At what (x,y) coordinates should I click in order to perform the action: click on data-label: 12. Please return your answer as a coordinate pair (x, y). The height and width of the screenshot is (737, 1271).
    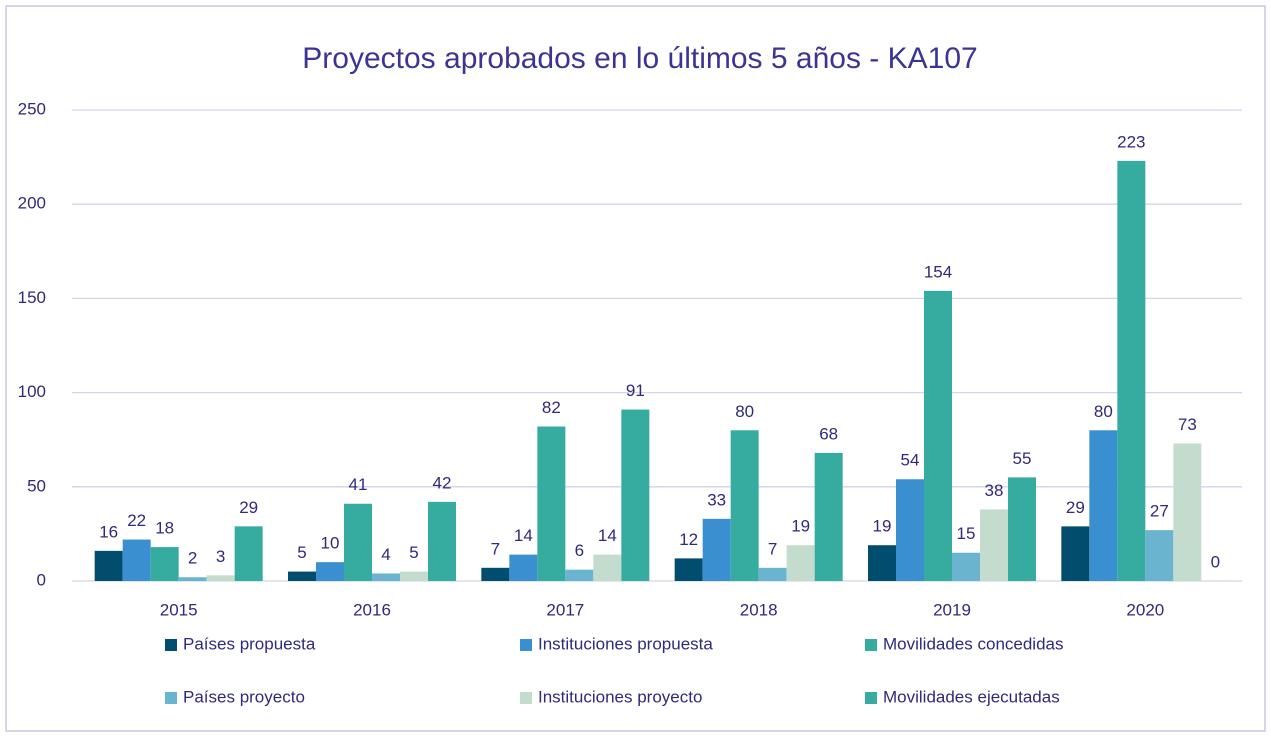
    Looking at the image, I should click on (688, 539).